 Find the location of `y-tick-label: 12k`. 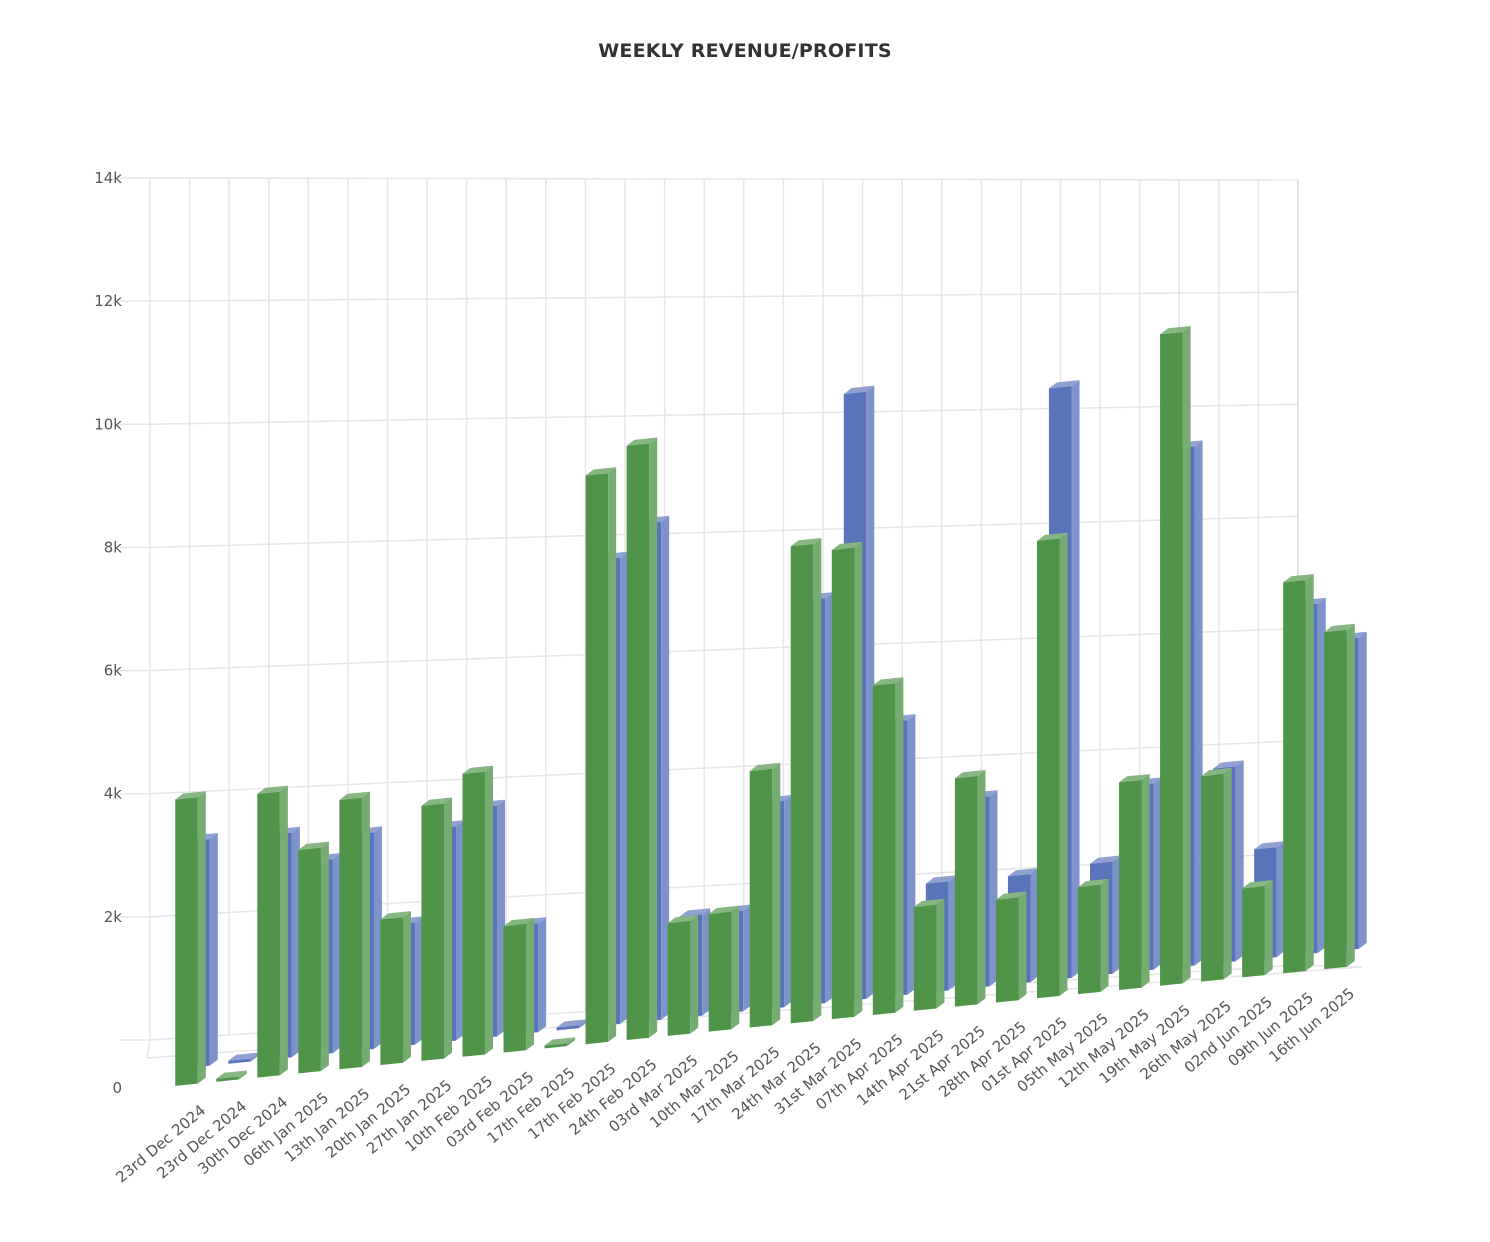

y-tick-label: 12k is located at coordinates (108, 301).